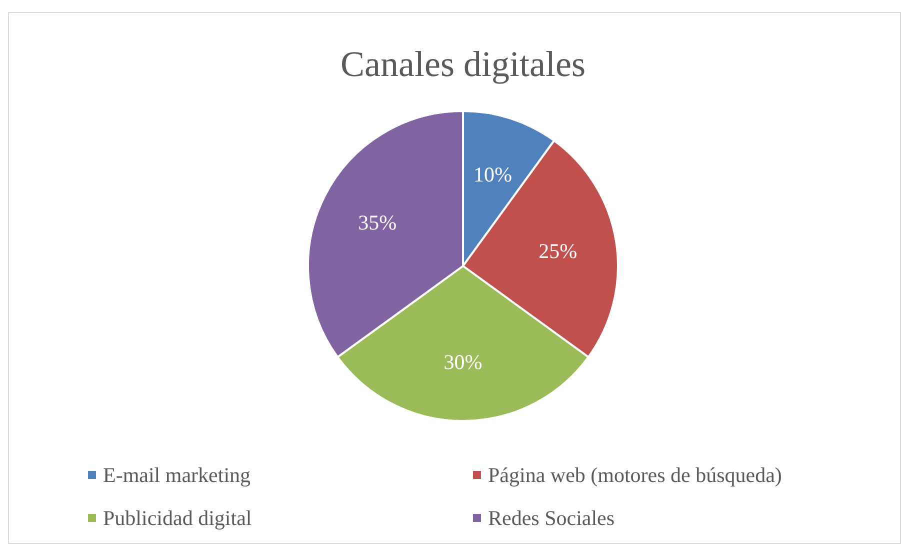 Image resolution: width=901 pixels, height=544 pixels. What do you see at coordinates (177, 518) in the screenshot?
I see `legend-label: Publicidad digital` at bounding box center [177, 518].